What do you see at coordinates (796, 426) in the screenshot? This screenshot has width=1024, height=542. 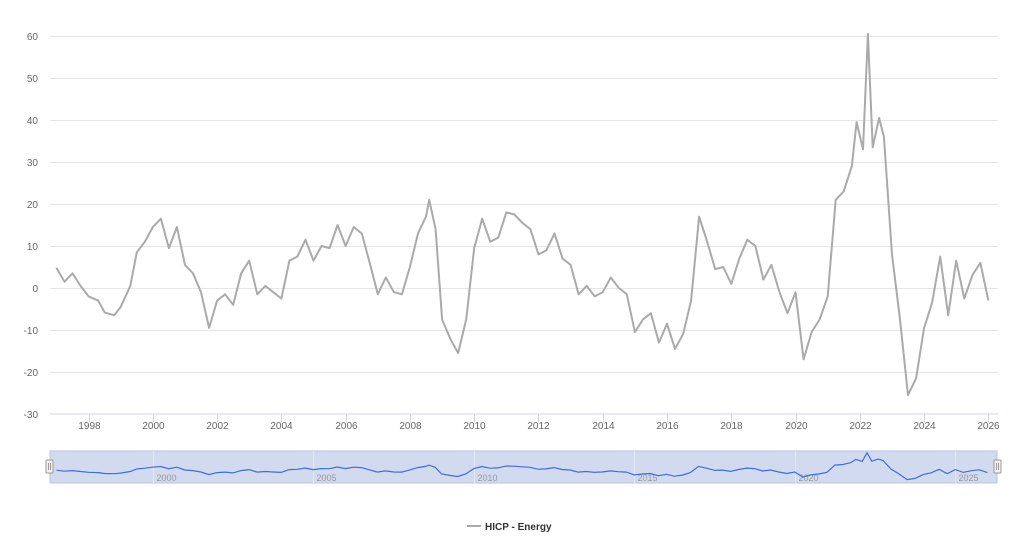 I see `x-tick-label: 2020` at bounding box center [796, 426].